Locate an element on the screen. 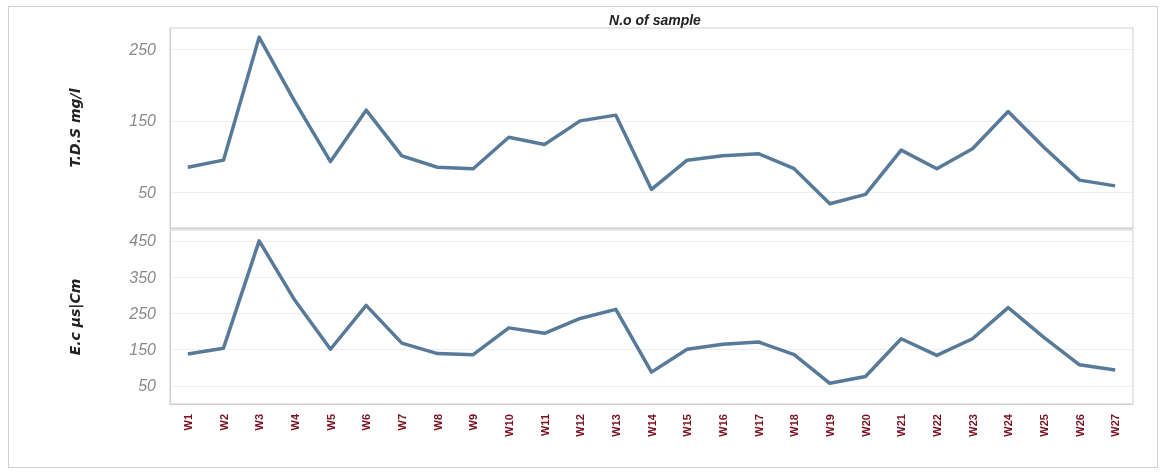 Image resolution: width=1161 pixels, height=472 pixels. x-tick-label: W13 is located at coordinates (615, 425).